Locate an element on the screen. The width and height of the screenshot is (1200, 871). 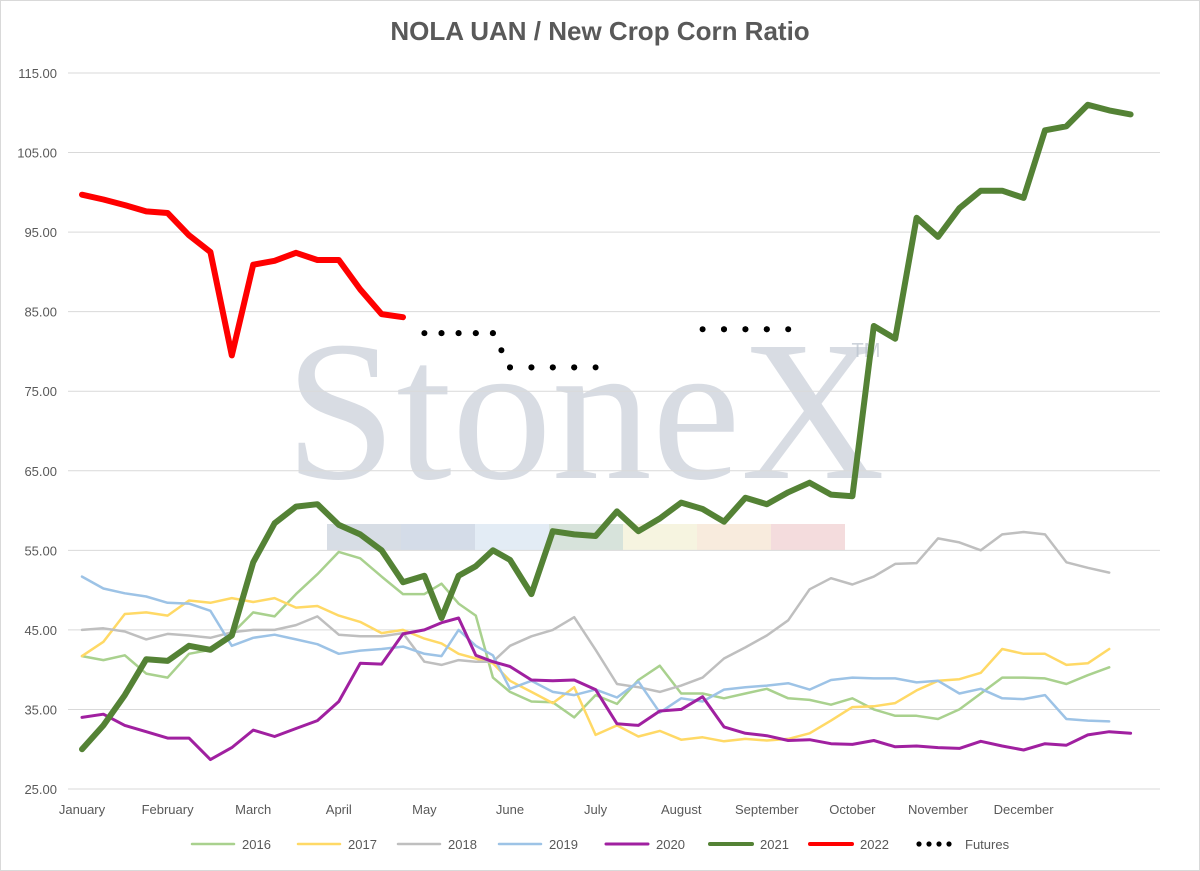
legend-label-2020: 2020 is located at coordinates (670, 844).